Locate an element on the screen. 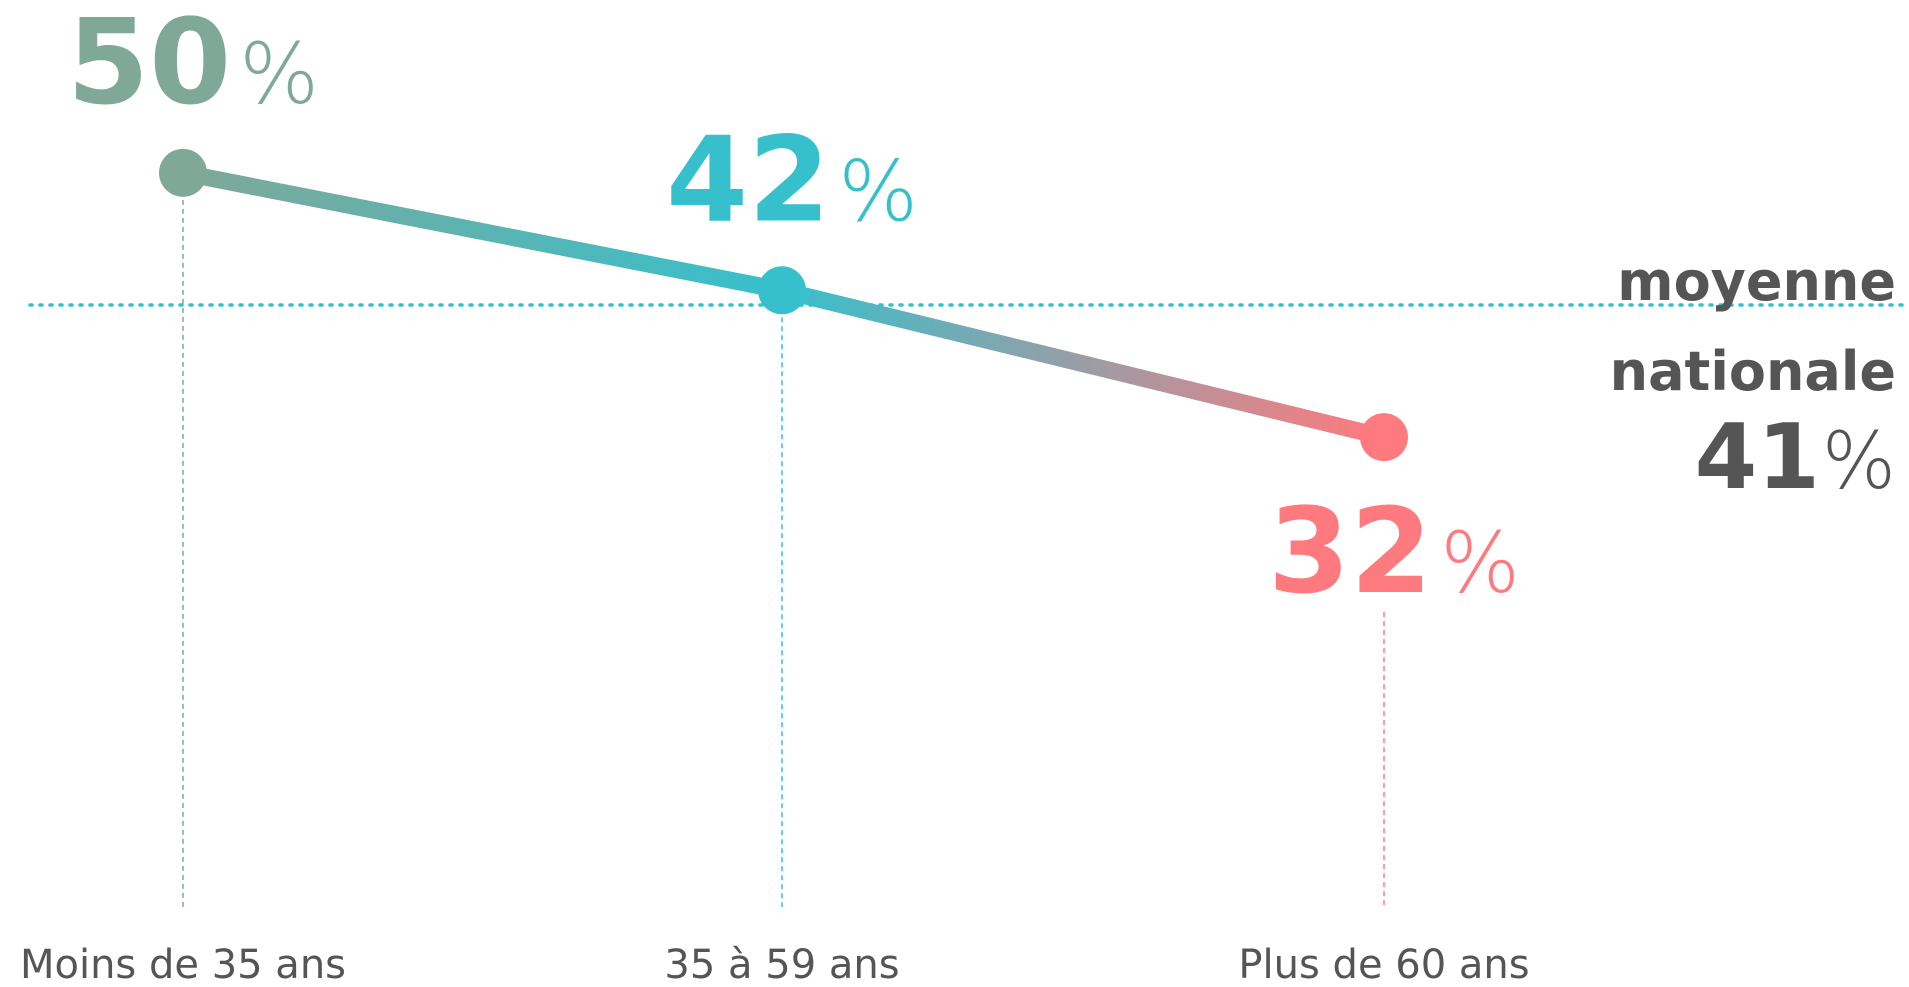 The height and width of the screenshot is (987, 1909). average-label: moyenne is located at coordinates (1756, 281).